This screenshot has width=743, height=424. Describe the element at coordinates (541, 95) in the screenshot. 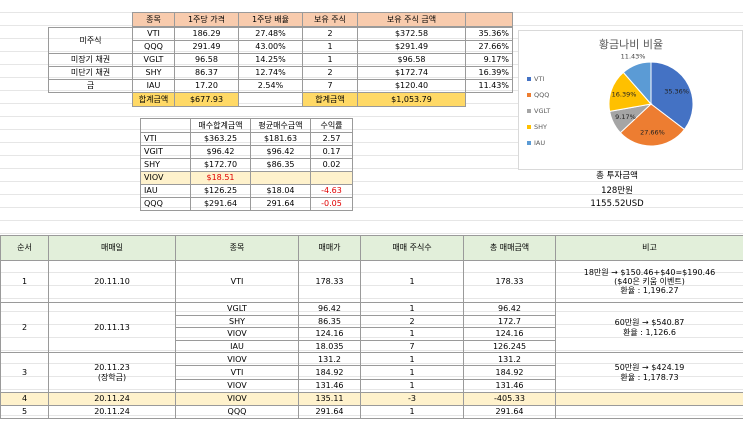

I see `legend-label: QQQ` at that location.